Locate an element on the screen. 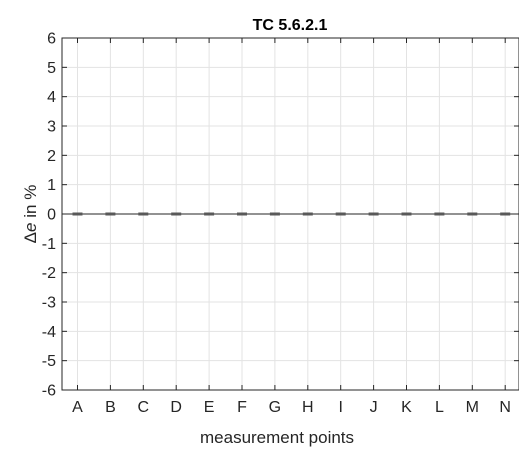  y-tick-label: -3 is located at coordinates (49, 303).